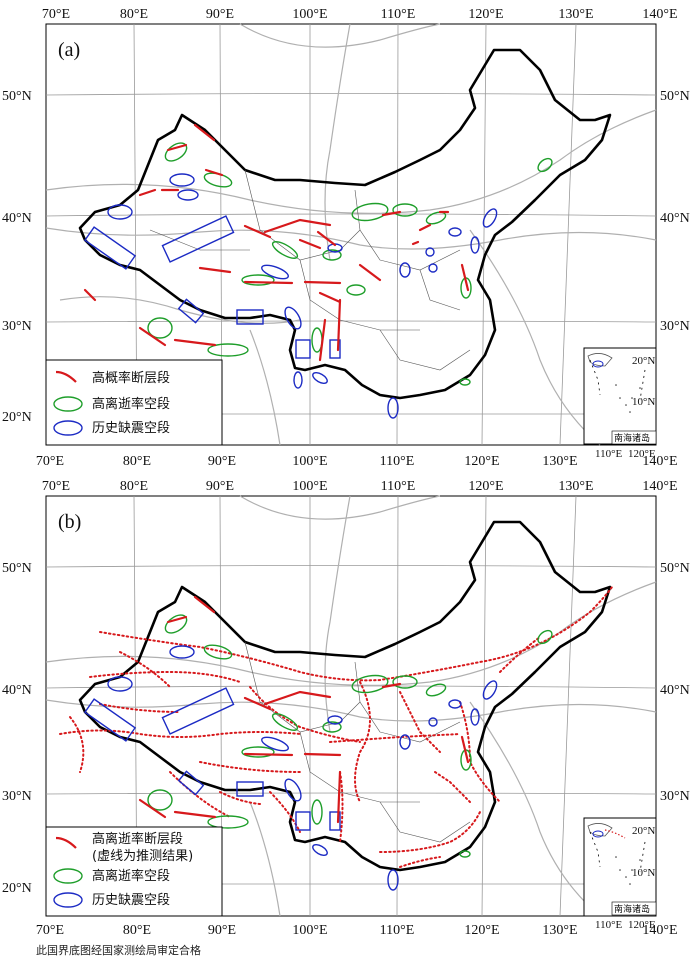 Image resolution: width=700 pixels, height=961 pixels. I want to click on panel-label: (b), so click(69, 522).